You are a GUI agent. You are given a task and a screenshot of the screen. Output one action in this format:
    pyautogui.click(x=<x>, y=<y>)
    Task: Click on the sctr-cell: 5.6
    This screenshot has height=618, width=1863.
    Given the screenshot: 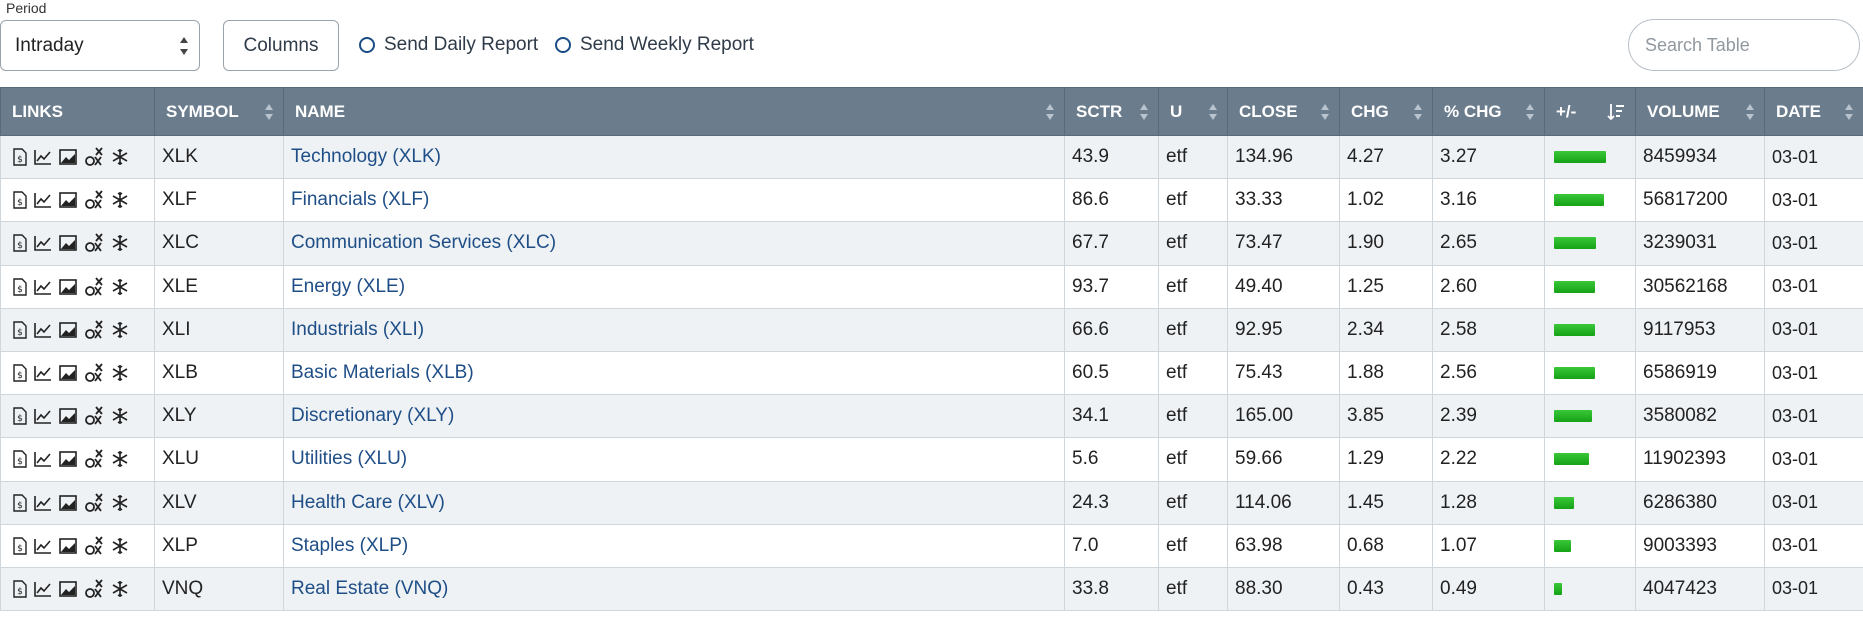 What is the action you would take?
    pyautogui.click(x=1111, y=459)
    